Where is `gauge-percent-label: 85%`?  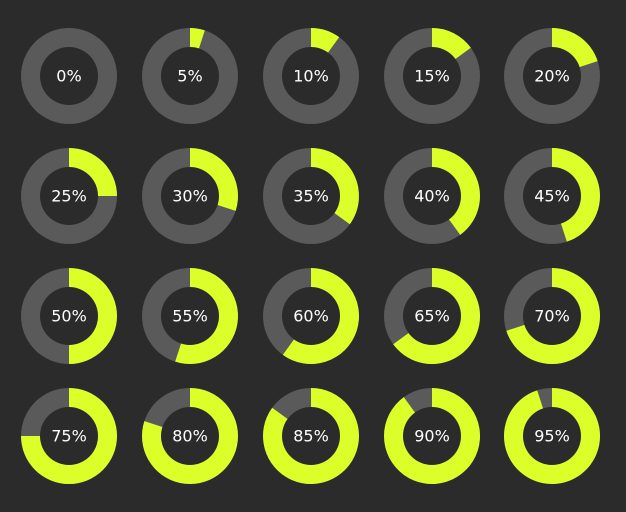
gauge-percent-label: 85% is located at coordinates (311, 436).